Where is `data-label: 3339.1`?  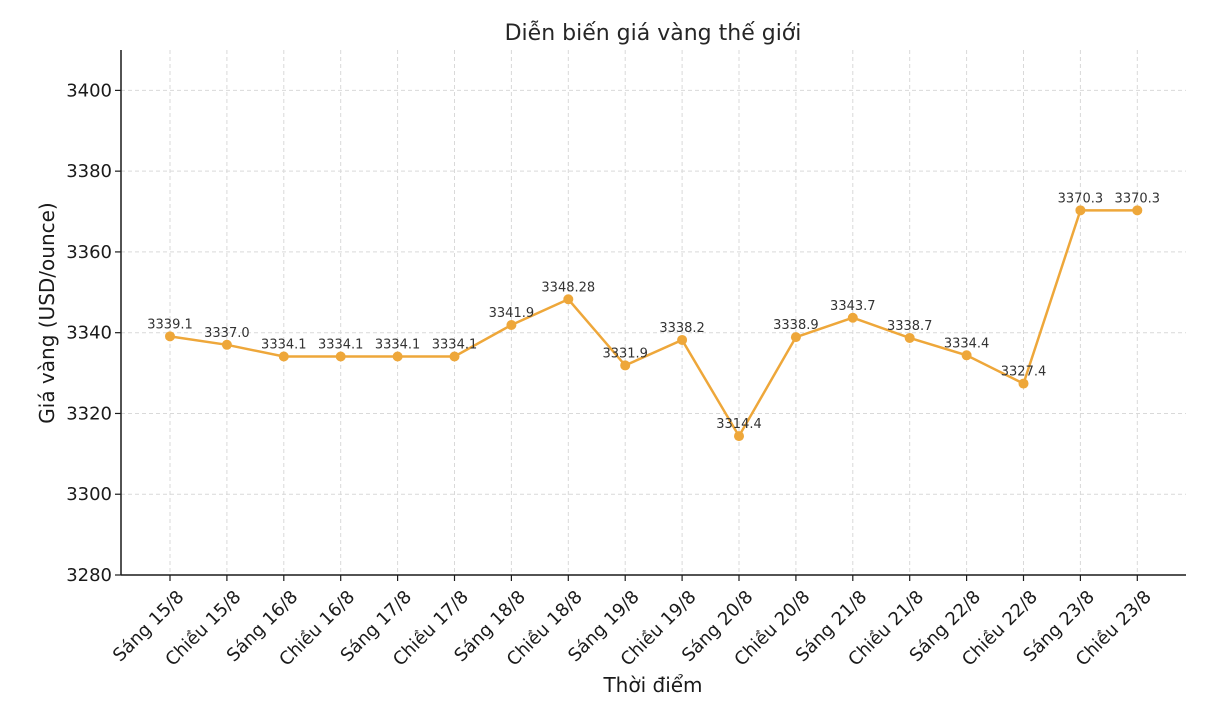
data-label: 3339.1 is located at coordinates (170, 324).